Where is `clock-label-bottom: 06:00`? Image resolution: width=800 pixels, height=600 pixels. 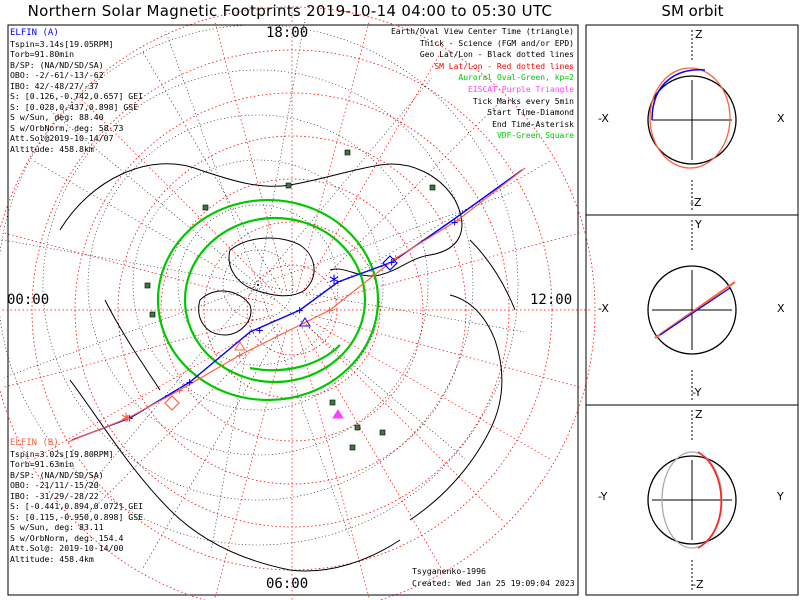 clock-label-bottom: 06:00 is located at coordinates (287, 584).